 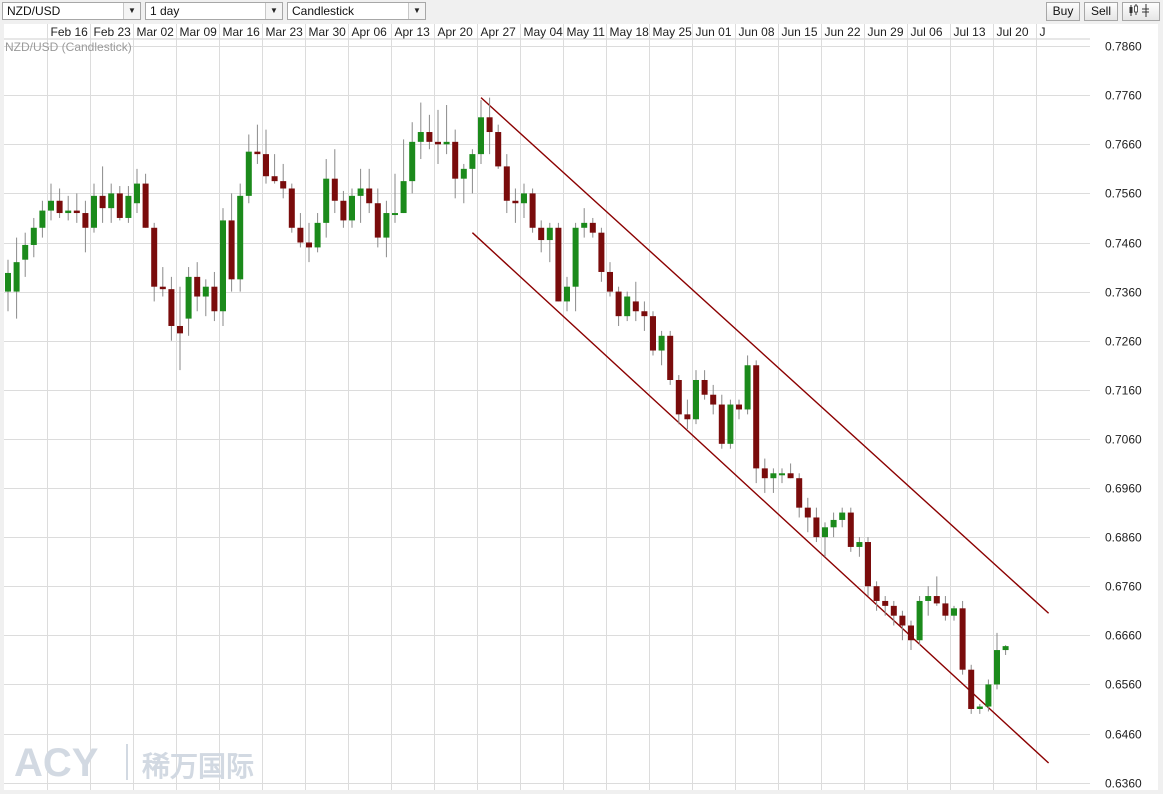 I want to click on watermark-cjk: 稀万国际, so click(x=198, y=766).